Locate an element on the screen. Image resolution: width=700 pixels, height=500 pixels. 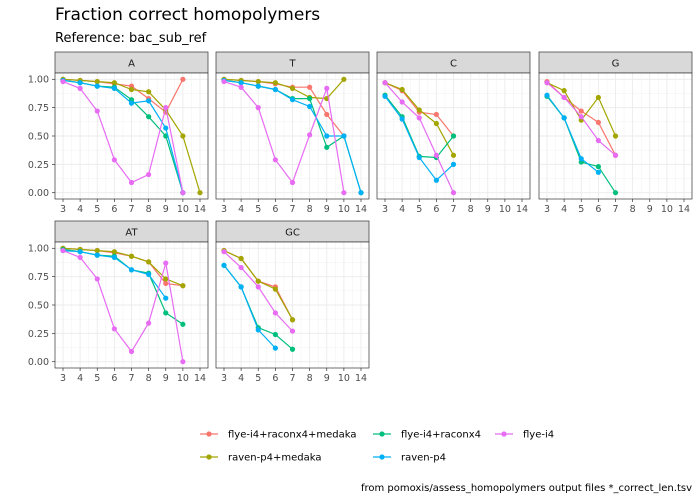
panel-t: T 3 4 5 6 7 8 9 10 14 is located at coordinates (292, 133).